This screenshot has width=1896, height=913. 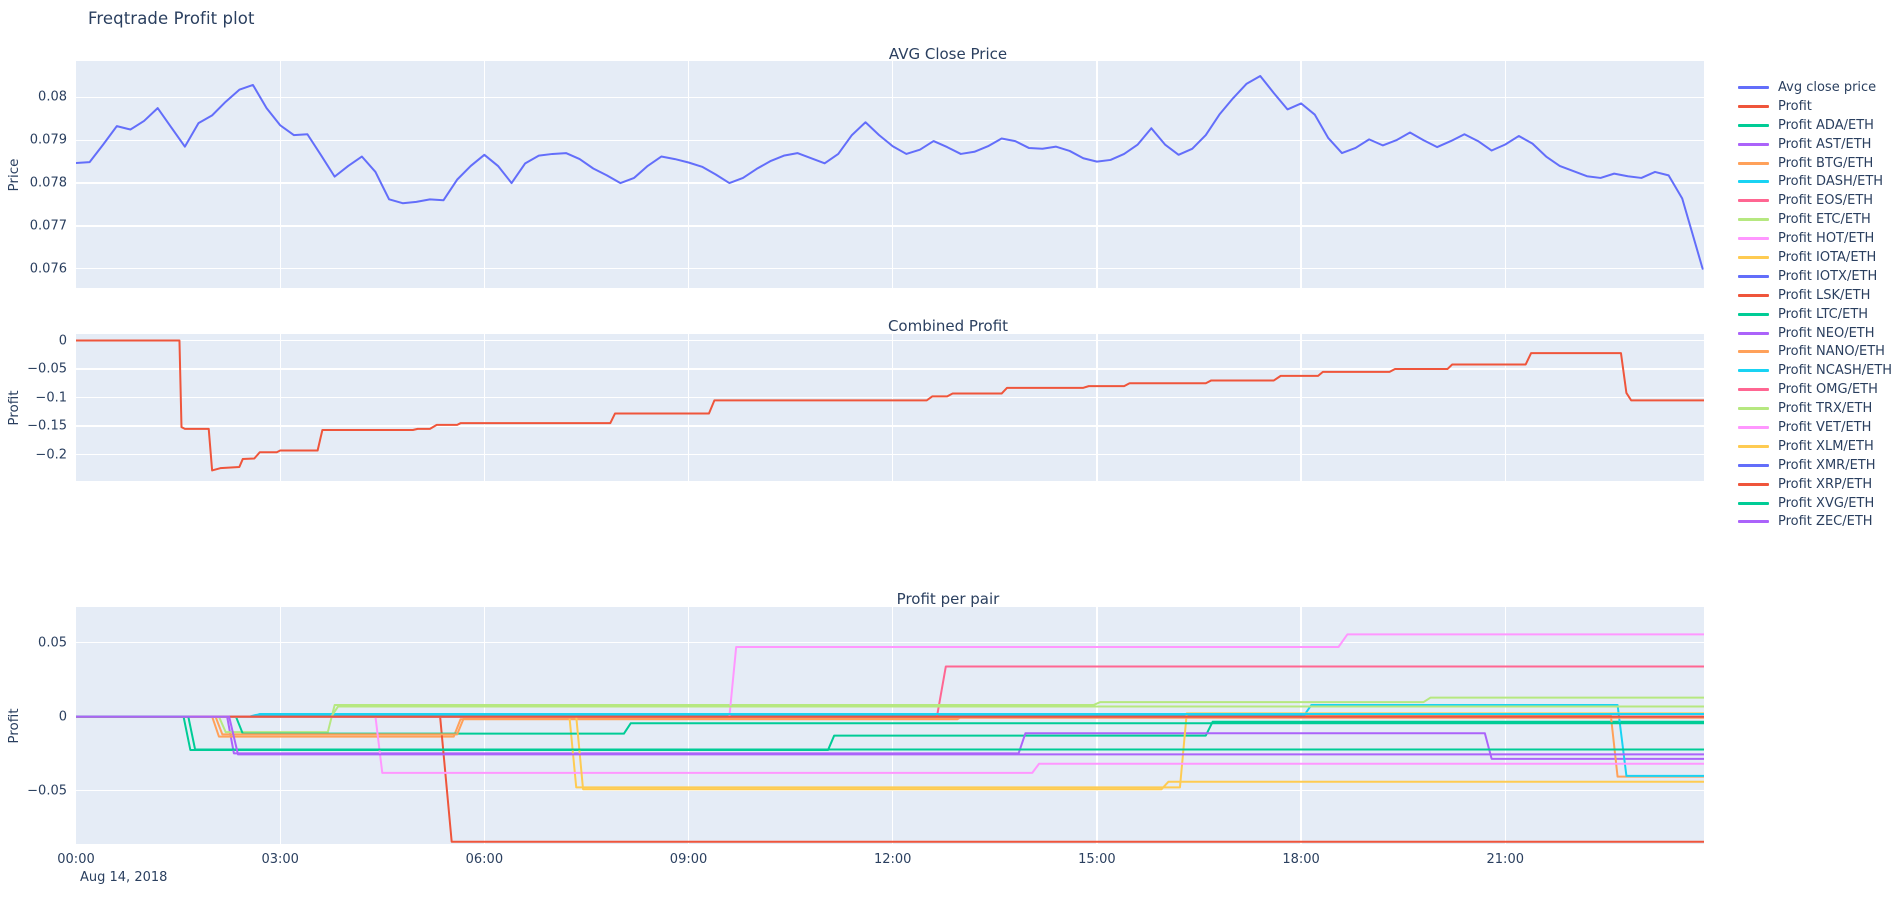 I want to click on x-axis-tick-label: 12:00, so click(x=892, y=859).